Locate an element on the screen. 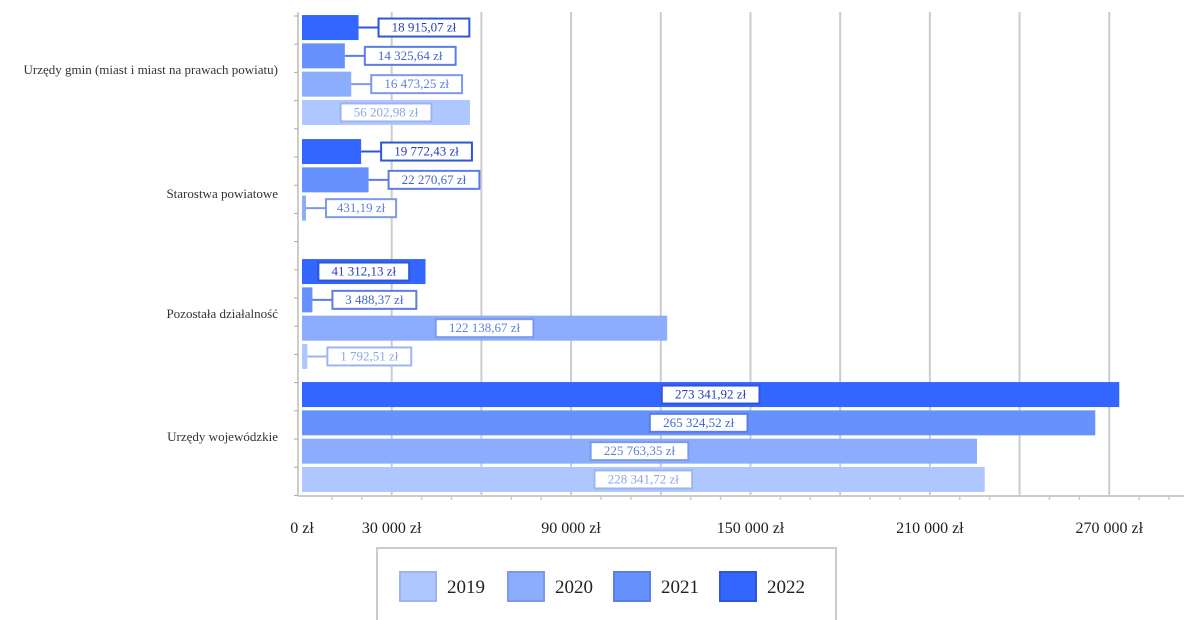 The height and width of the screenshot is (620, 1184). data-label: 56 202,98 zł is located at coordinates (386, 111).